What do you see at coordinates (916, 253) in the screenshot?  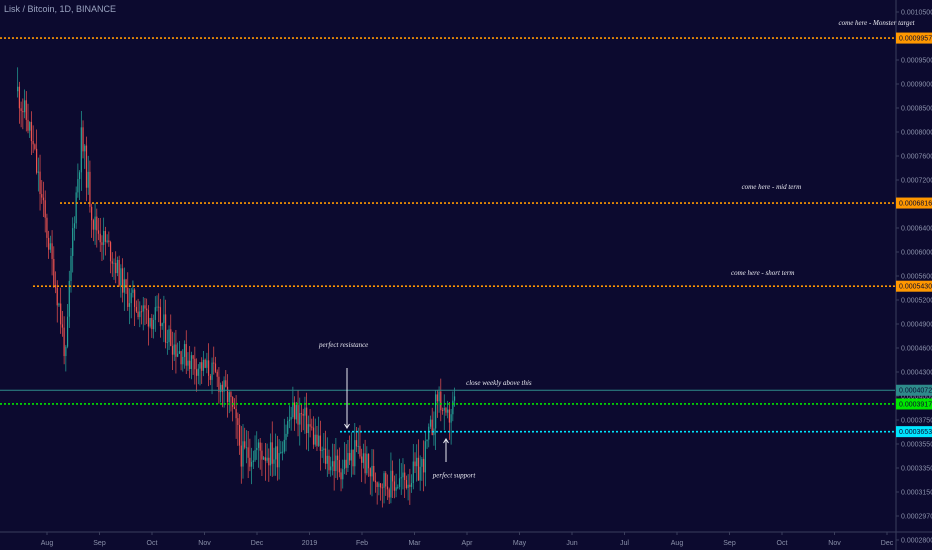 I see `y-tick-label: 0.0006000` at bounding box center [916, 253].